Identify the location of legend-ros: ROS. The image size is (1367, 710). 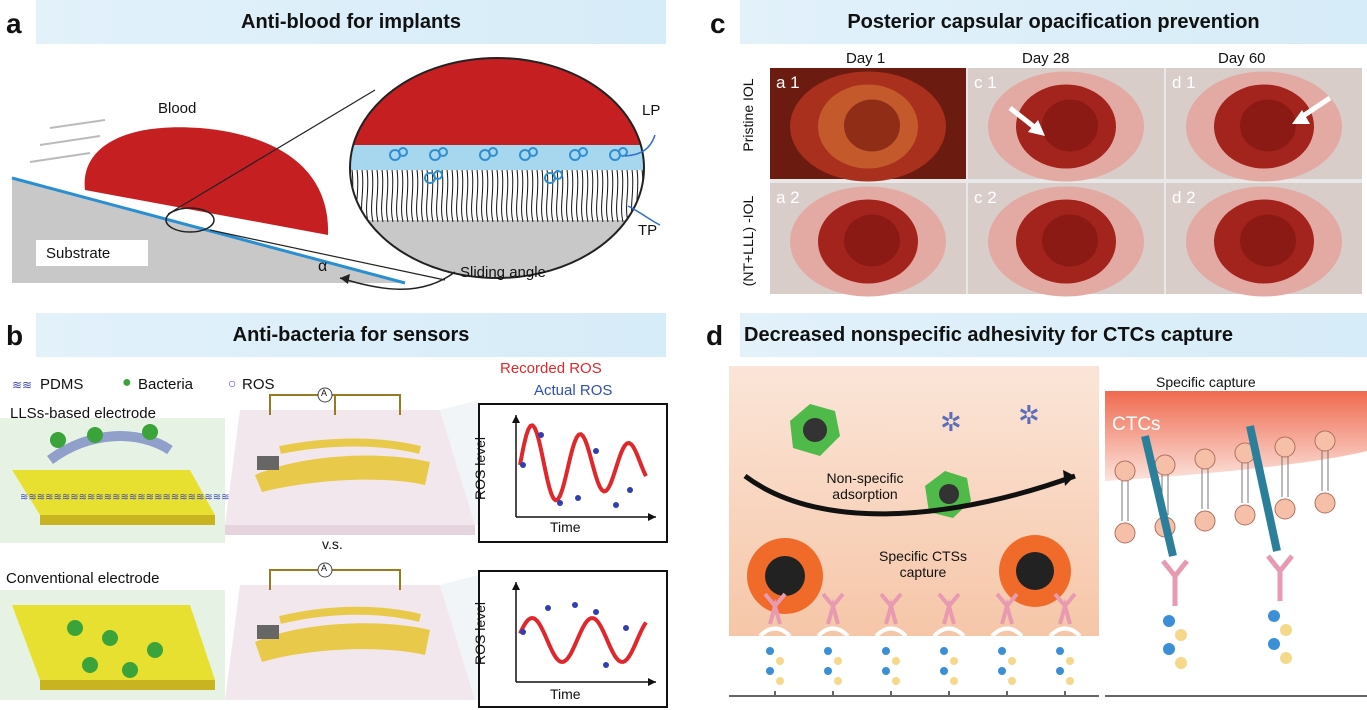
(258, 384).